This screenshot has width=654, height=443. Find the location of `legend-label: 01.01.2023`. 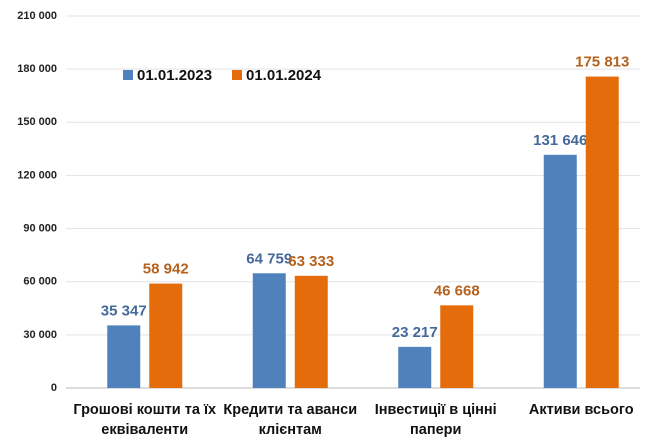

legend-label: 01.01.2023 is located at coordinates (174, 75).